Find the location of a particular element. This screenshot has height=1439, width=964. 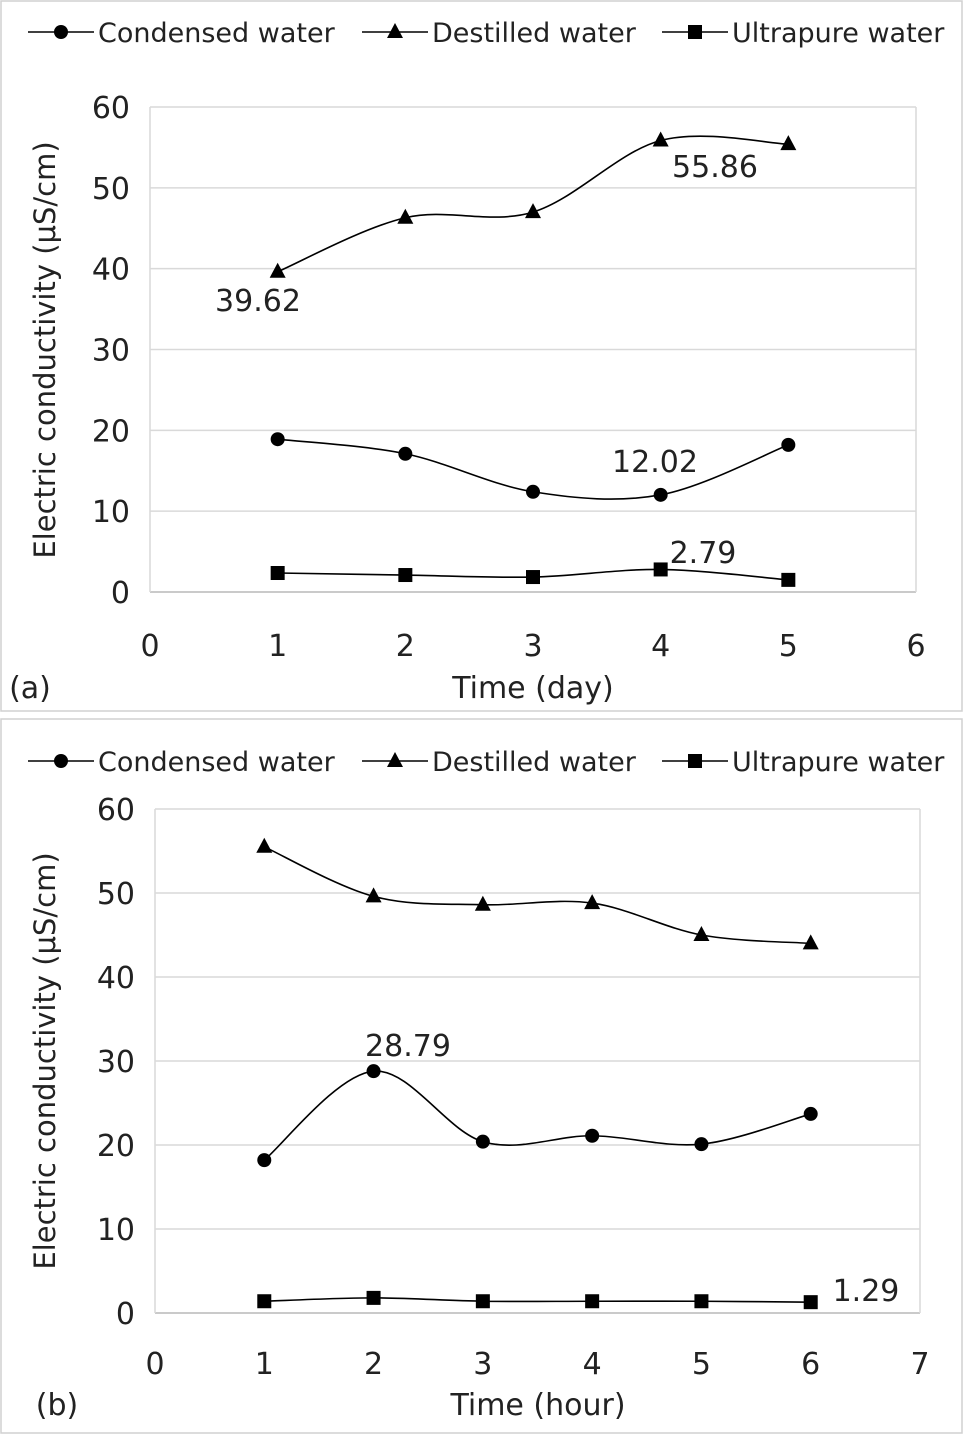

x-tick-label: 7 is located at coordinates (919, 1364).